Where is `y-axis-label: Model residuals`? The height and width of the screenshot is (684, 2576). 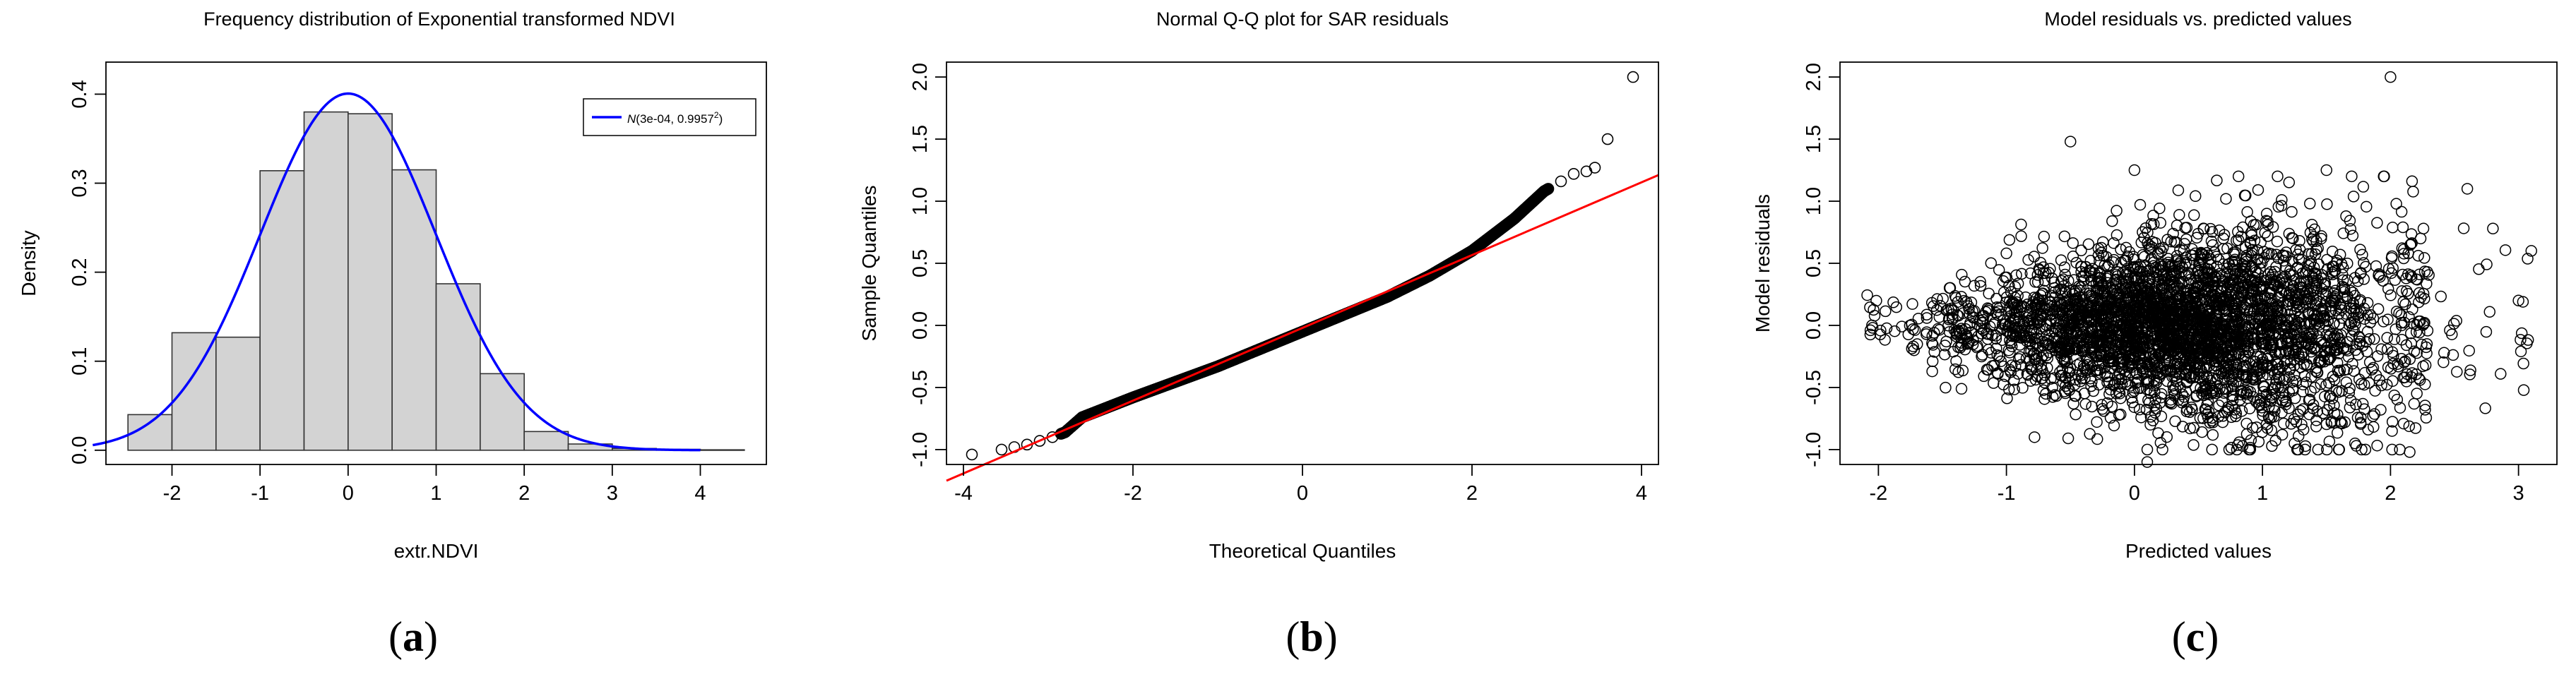 y-axis-label: Model residuals is located at coordinates (1763, 263).